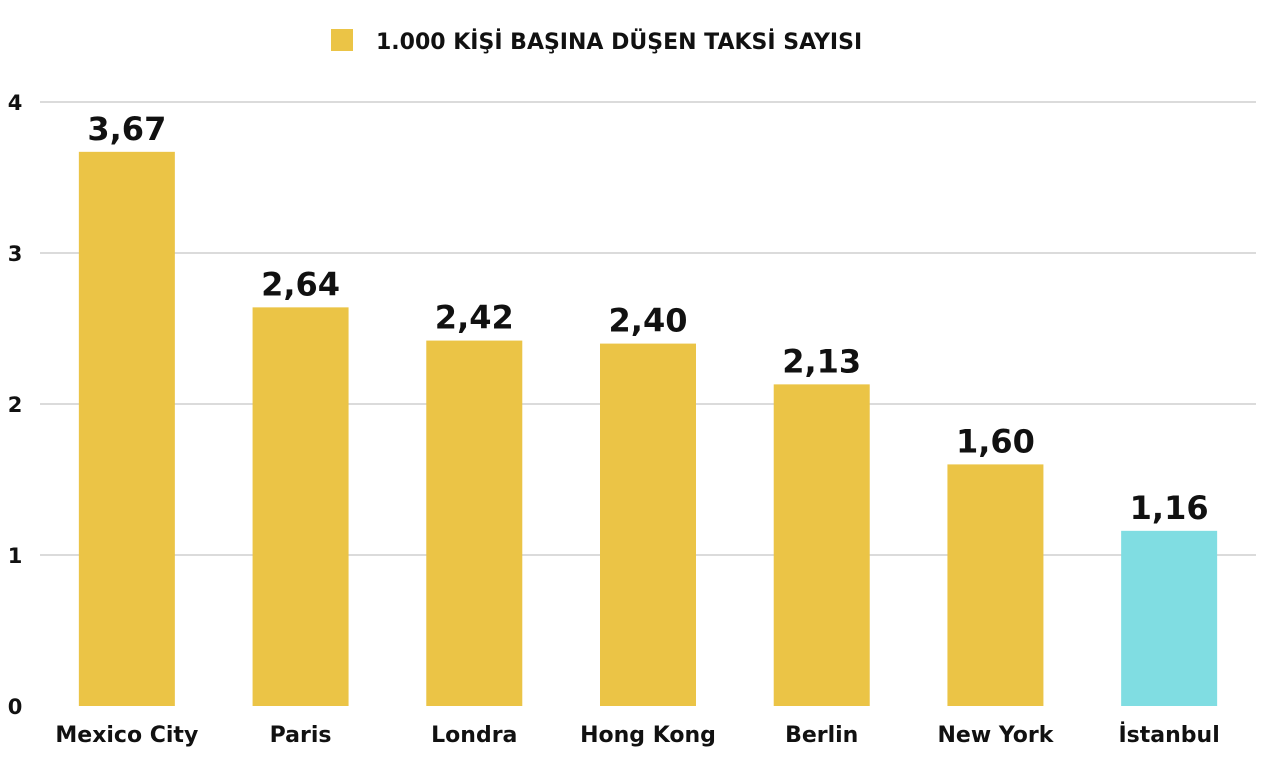 This screenshot has width=1280, height=757. Describe the element at coordinates (126, 735) in the screenshot. I see `x-tick-label: Mexico City` at that location.